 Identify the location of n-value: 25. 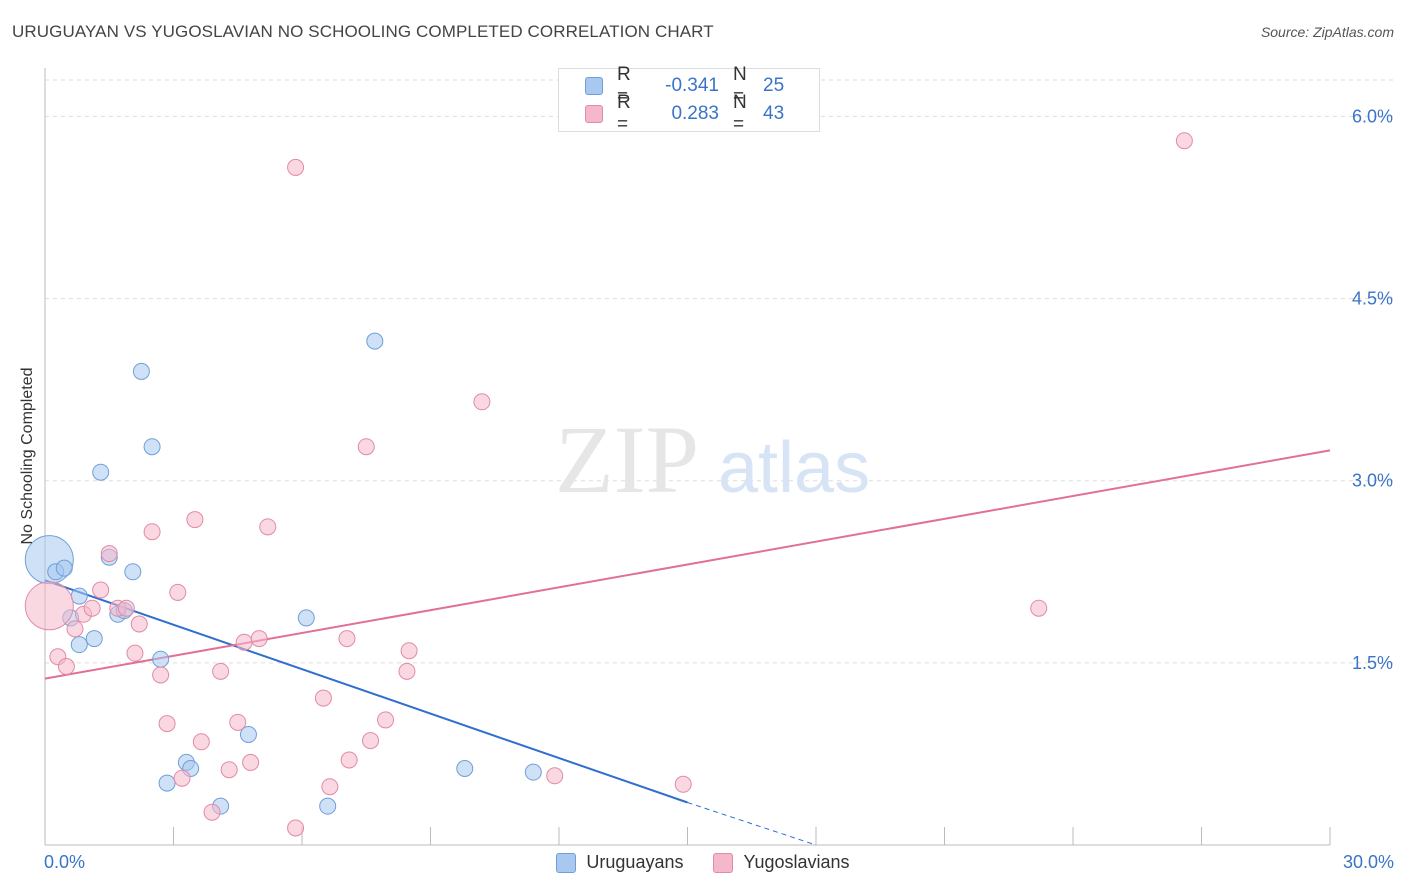
(774, 85).